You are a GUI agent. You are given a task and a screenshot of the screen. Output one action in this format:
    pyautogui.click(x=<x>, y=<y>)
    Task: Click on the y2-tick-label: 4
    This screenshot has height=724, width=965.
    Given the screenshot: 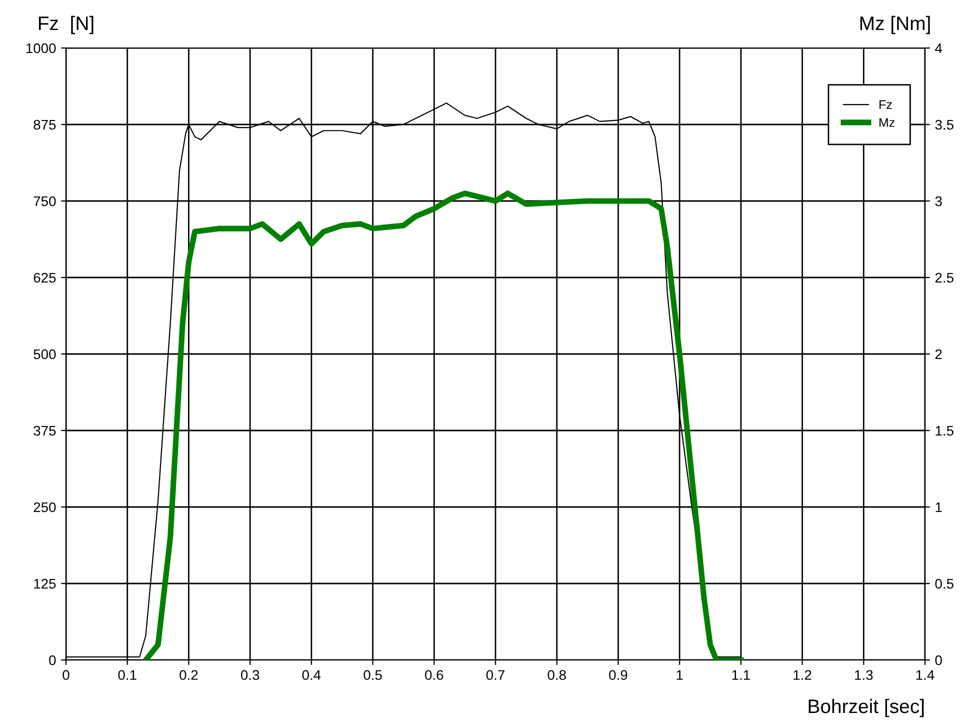 What is the action you would take?
    pyautogui.click(x=938, y=48)
    